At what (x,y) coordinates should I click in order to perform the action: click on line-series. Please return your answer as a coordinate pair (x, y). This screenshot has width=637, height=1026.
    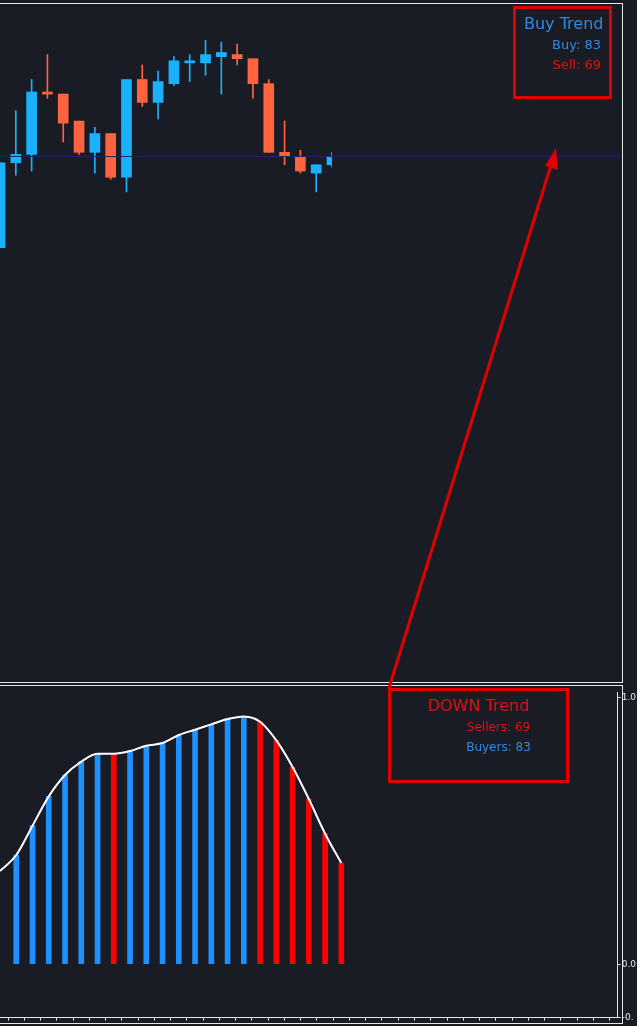
    Looking at the image, I should click on (171, 793).